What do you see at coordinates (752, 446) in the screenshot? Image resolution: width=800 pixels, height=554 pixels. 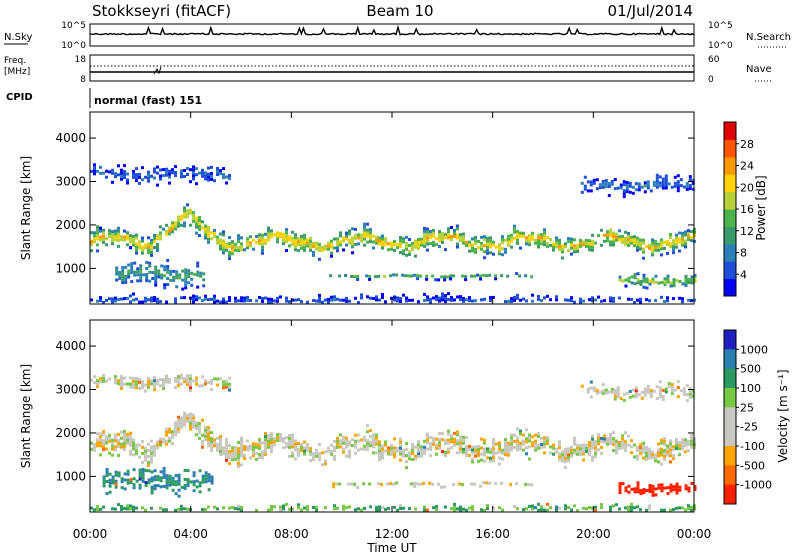 I see `colorbar-tick-label: -100` at bounding box center [752, 446].